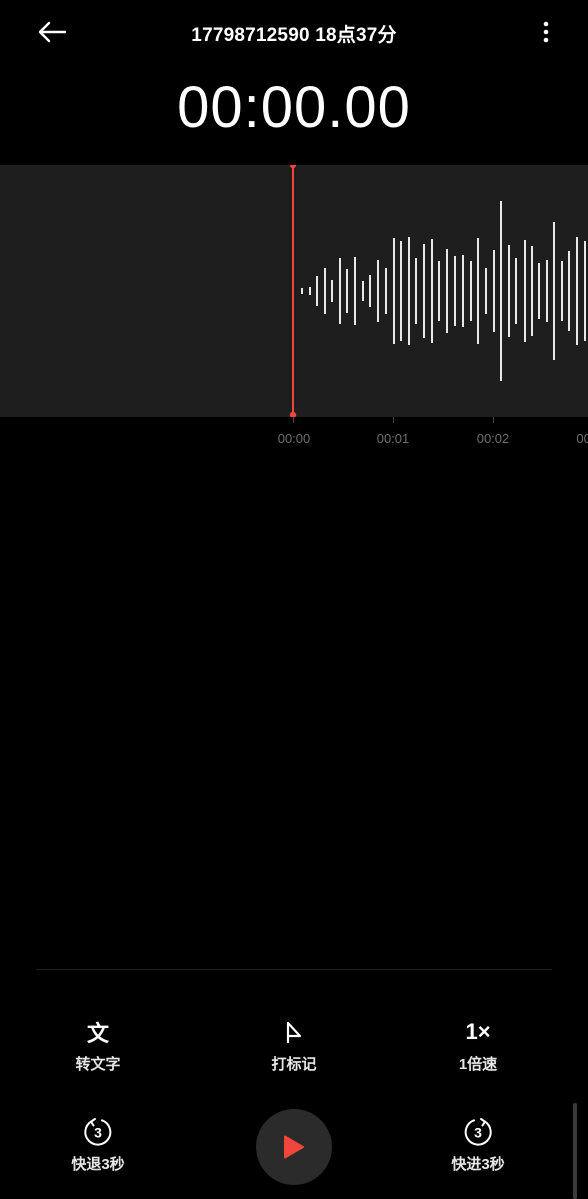 The height and width of the screenshot is (1199, 588). What do you see at coordinates (294, 1064) in the screenshot?
I see `add-mark-label: 打标记` at bounding box center [294, 1064].